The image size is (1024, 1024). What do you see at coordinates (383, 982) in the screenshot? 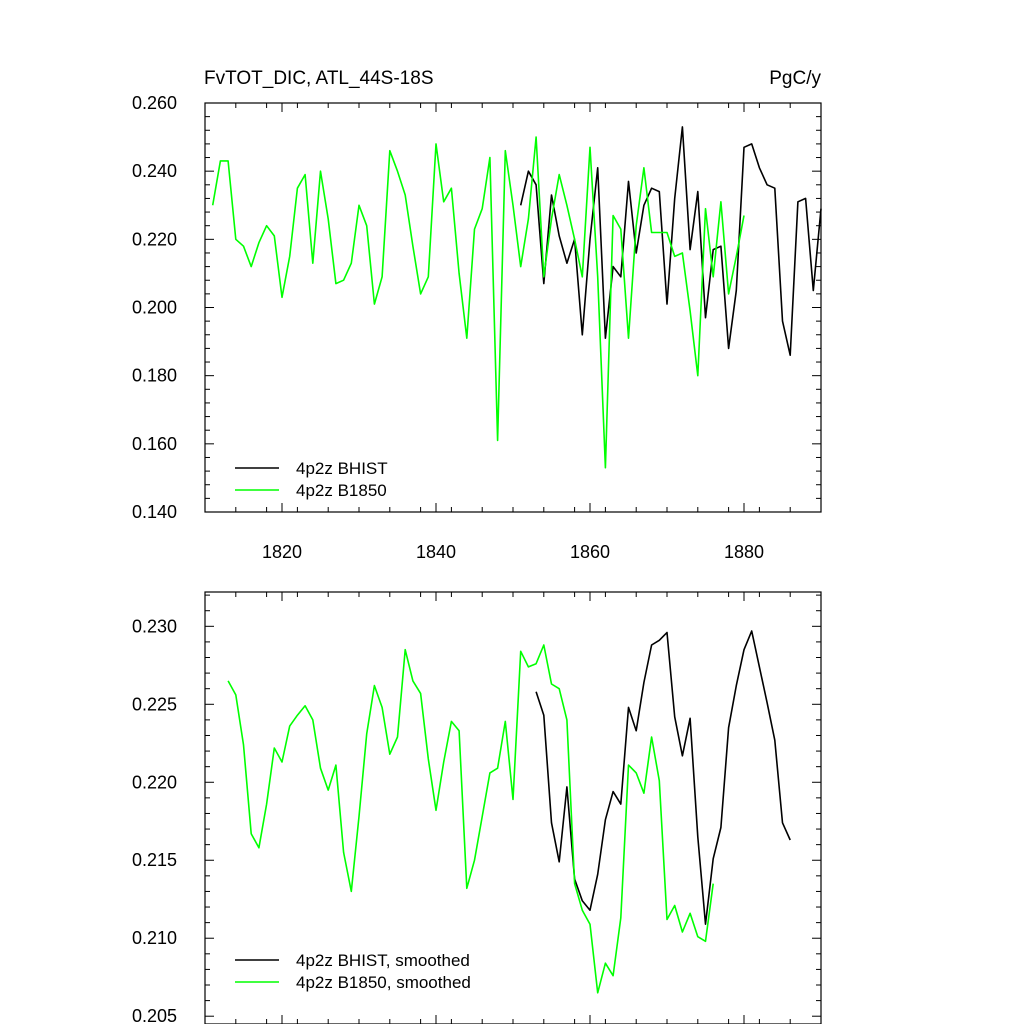
I see `legend-label: 4p2z B1850, smoothed` at bounding box center [383, 982].